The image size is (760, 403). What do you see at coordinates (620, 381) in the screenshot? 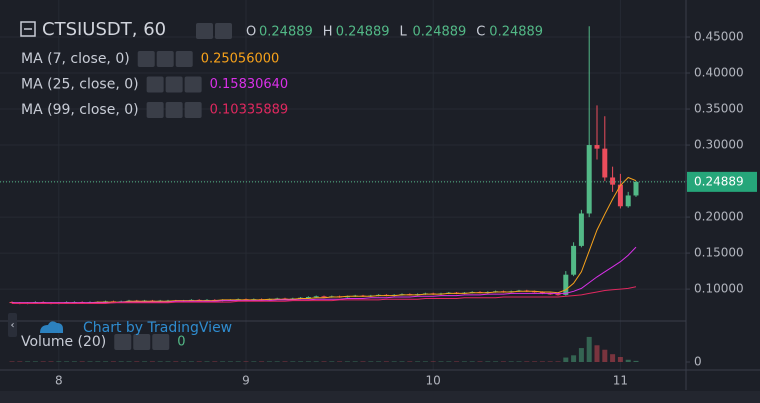
I see `x-tick-label: 11` at bounding box center [620, 381].